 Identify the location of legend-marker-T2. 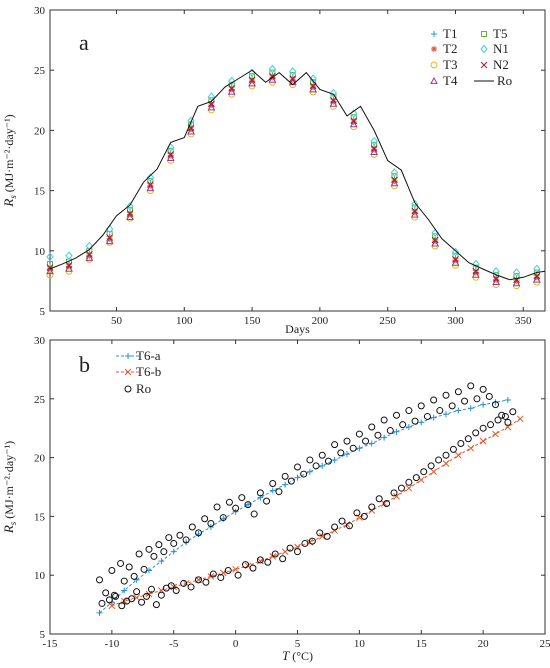
(434, 49).